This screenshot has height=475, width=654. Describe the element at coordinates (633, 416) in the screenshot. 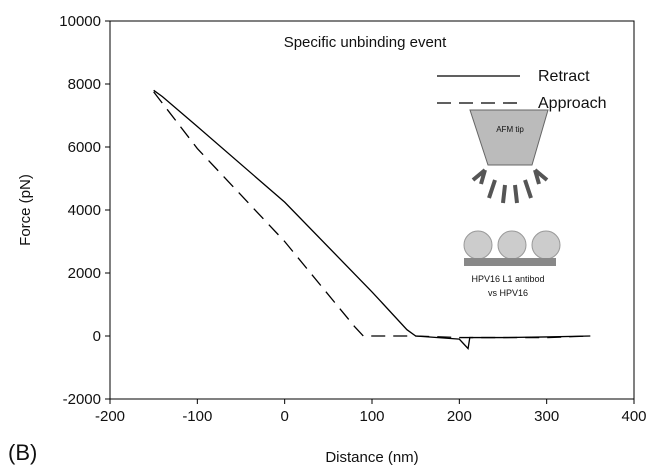

I see `x-tick-label: 400` at that location.